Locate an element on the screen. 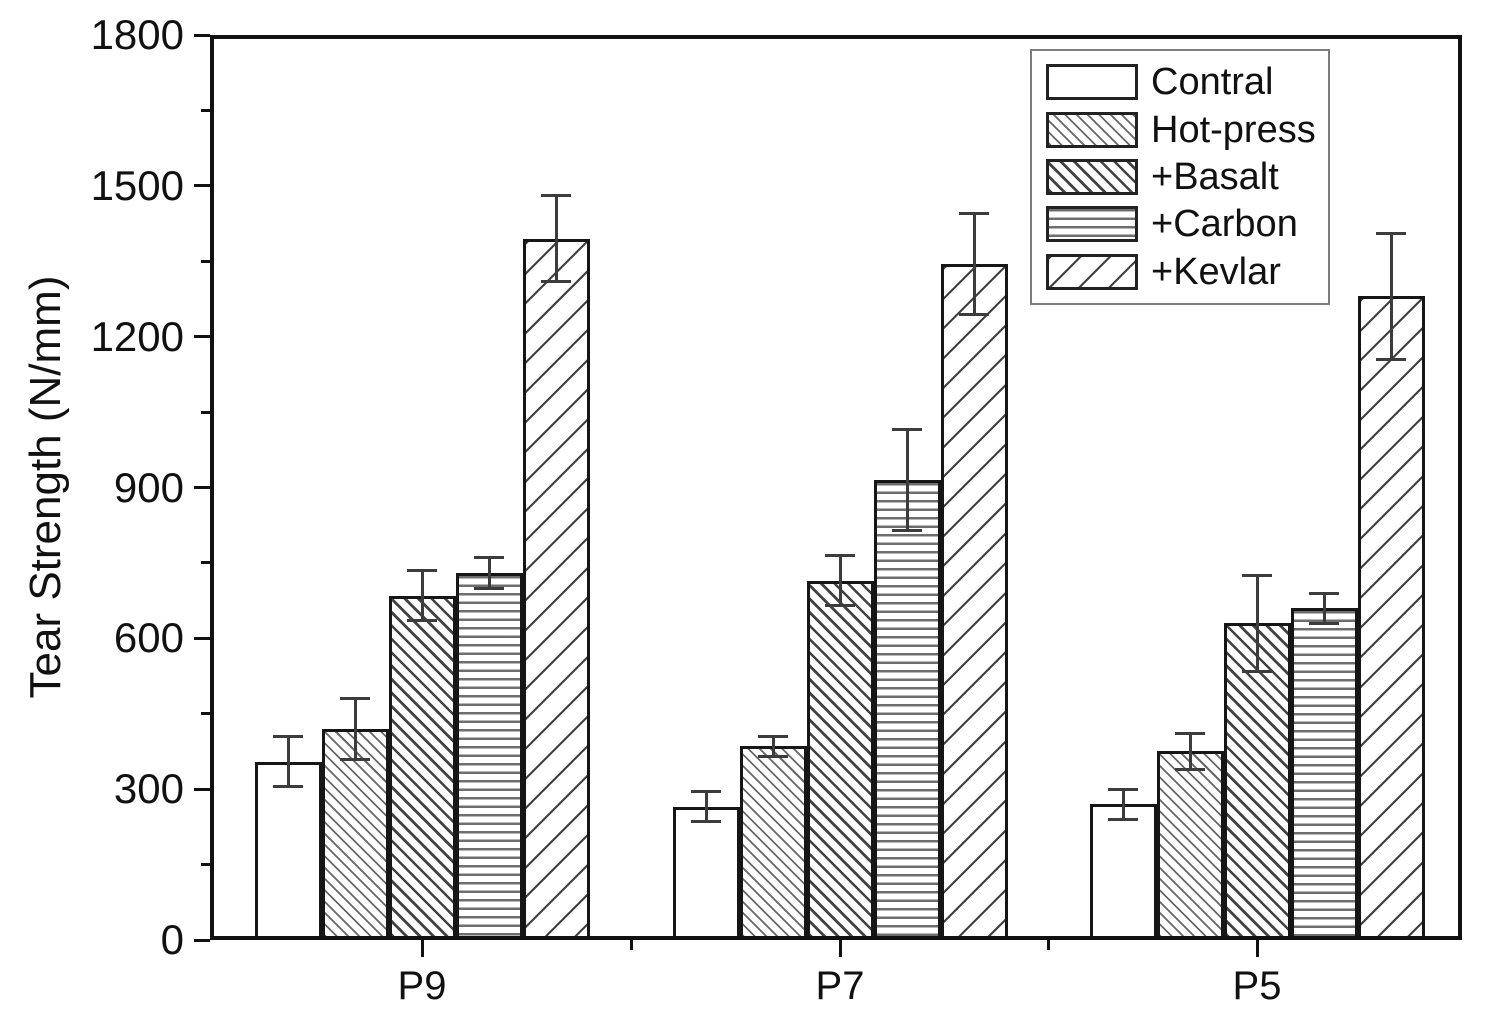 This screenshot has height=1025, width=1487. errorbar-P5-Contral is located at coordinates (1123, 804).